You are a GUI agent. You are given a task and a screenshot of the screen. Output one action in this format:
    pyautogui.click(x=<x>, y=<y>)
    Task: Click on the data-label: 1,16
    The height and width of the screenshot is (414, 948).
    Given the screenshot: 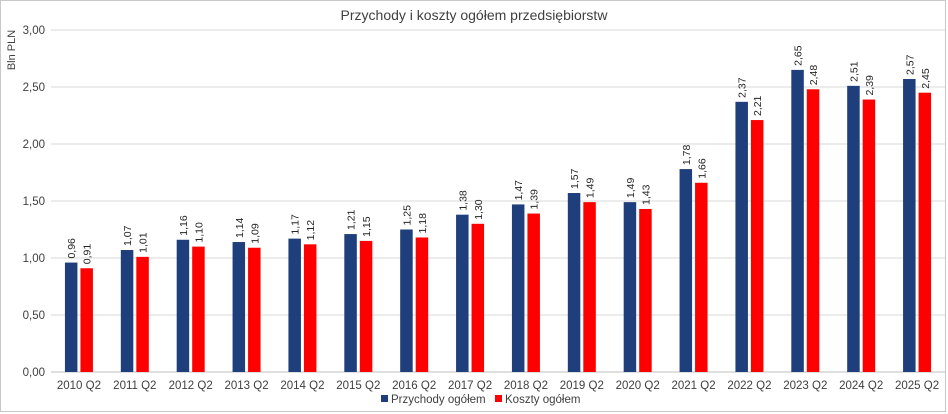 What is the action you would take?
    pyautogui.click(x=184, y=225)
    